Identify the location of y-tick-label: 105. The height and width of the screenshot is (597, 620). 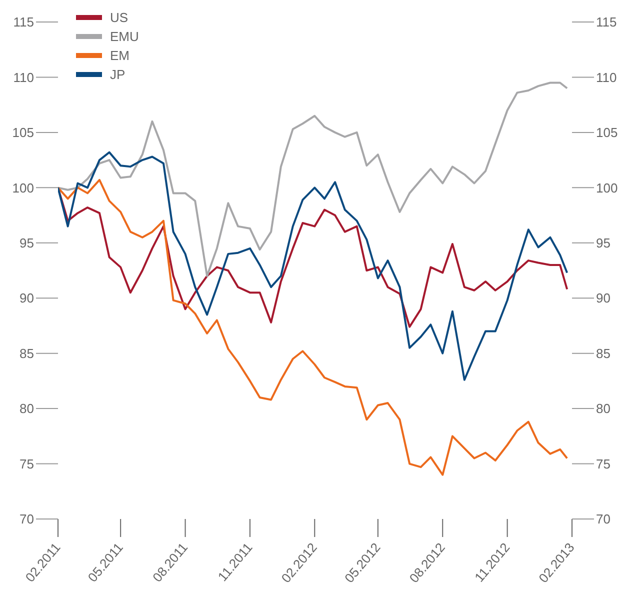
(23, 132).